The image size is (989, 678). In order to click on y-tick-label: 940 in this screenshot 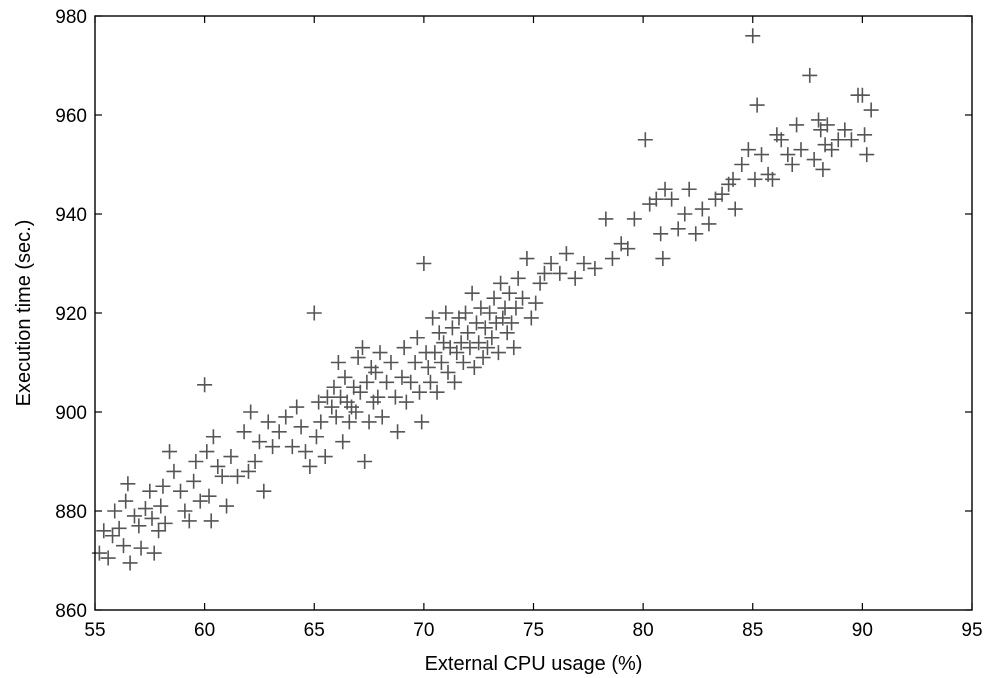, I will do `click(71, 215)`.